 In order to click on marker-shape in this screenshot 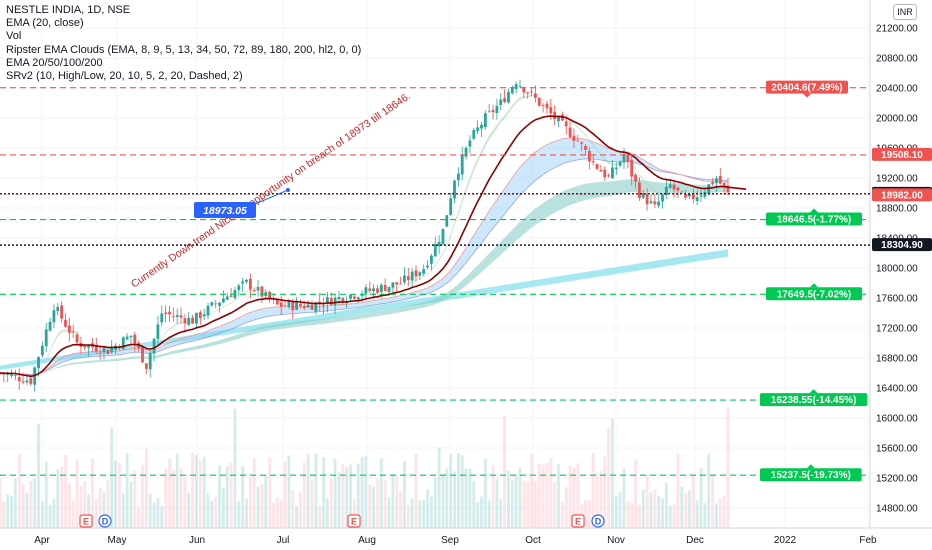, I will do `click(86, 521)`.